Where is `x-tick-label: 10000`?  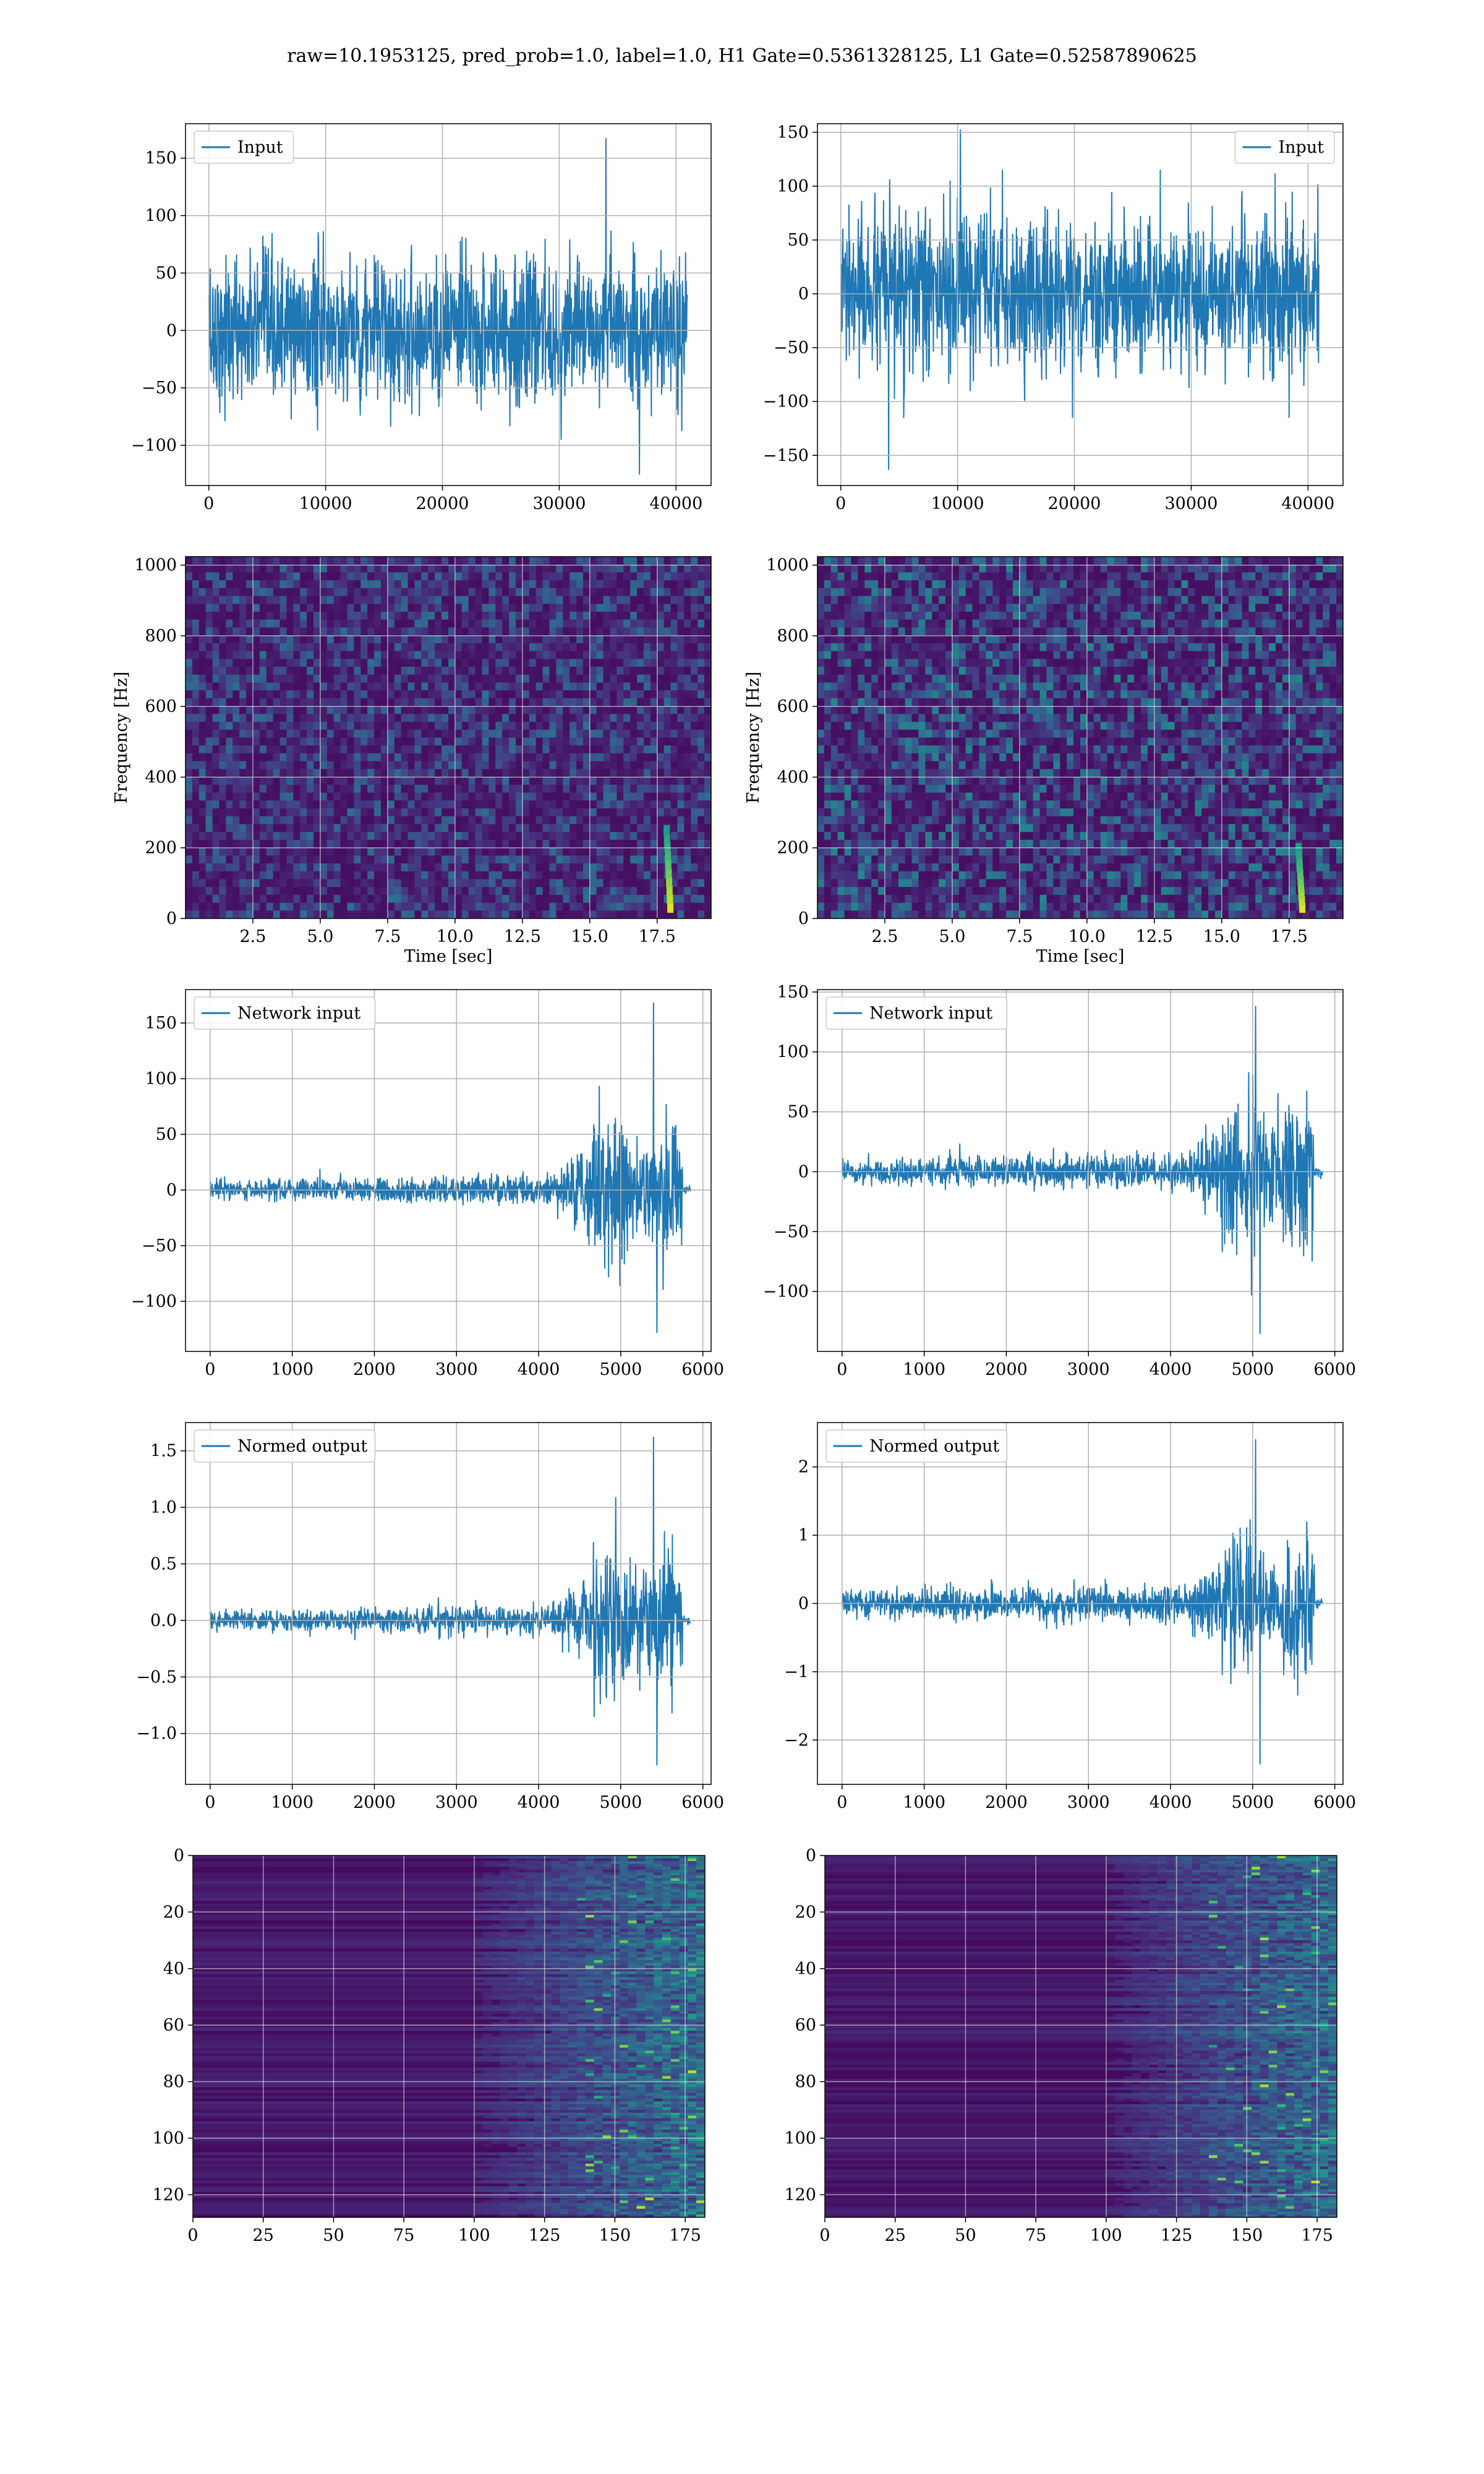
x-tick-label: 10000 is located at coordinates (957, 503).